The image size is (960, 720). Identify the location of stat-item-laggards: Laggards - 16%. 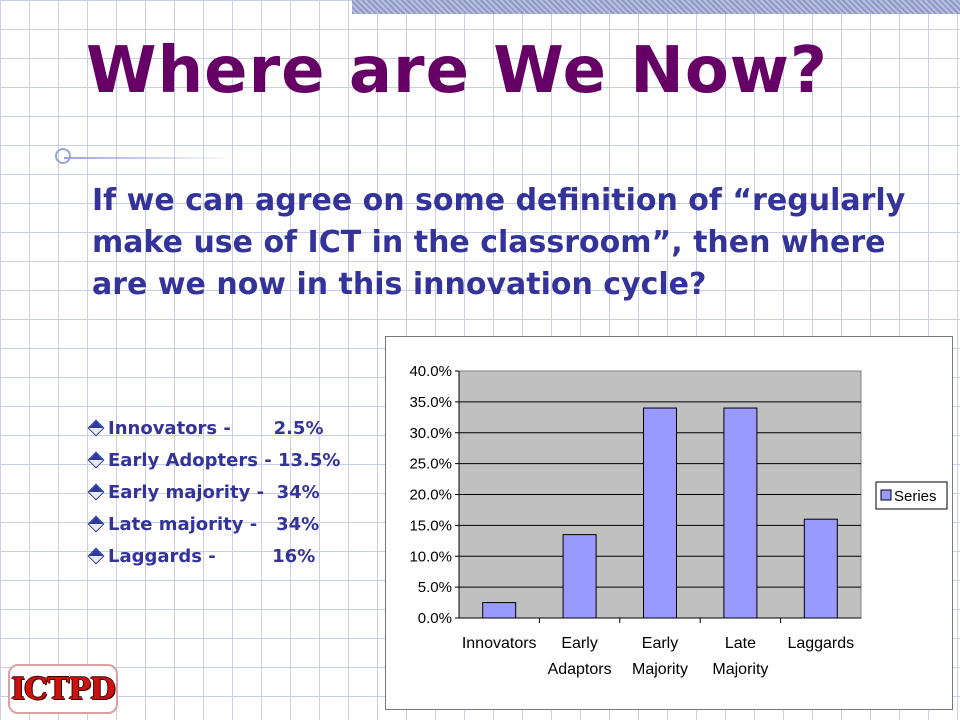
(213, 556).